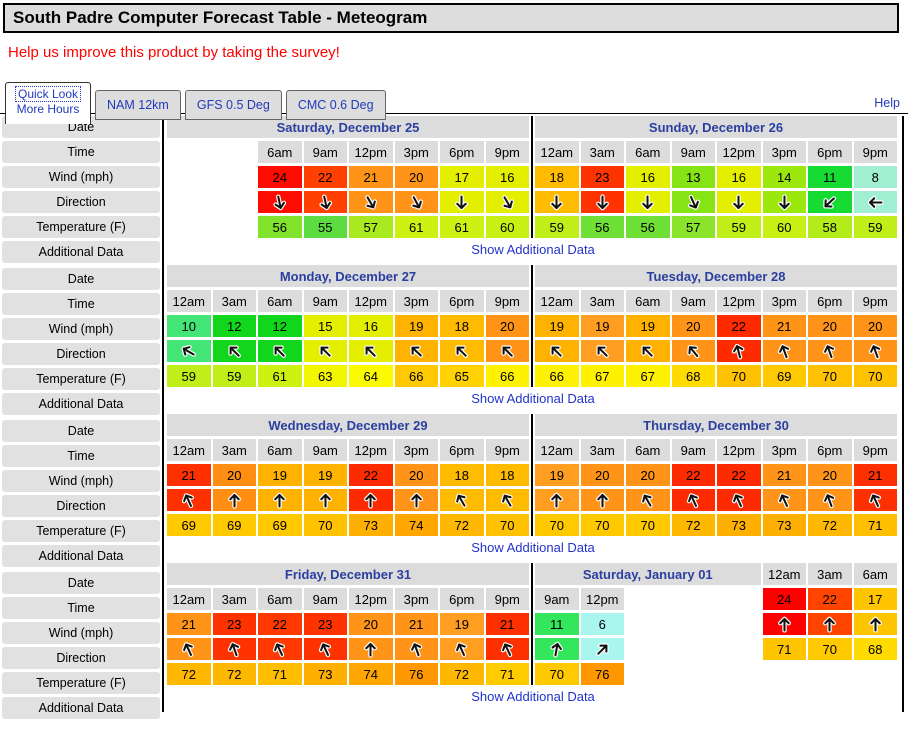  Describe the element at coordinates (693, 227) in the screenshot. I see `temperature-cell: 57` at that location.